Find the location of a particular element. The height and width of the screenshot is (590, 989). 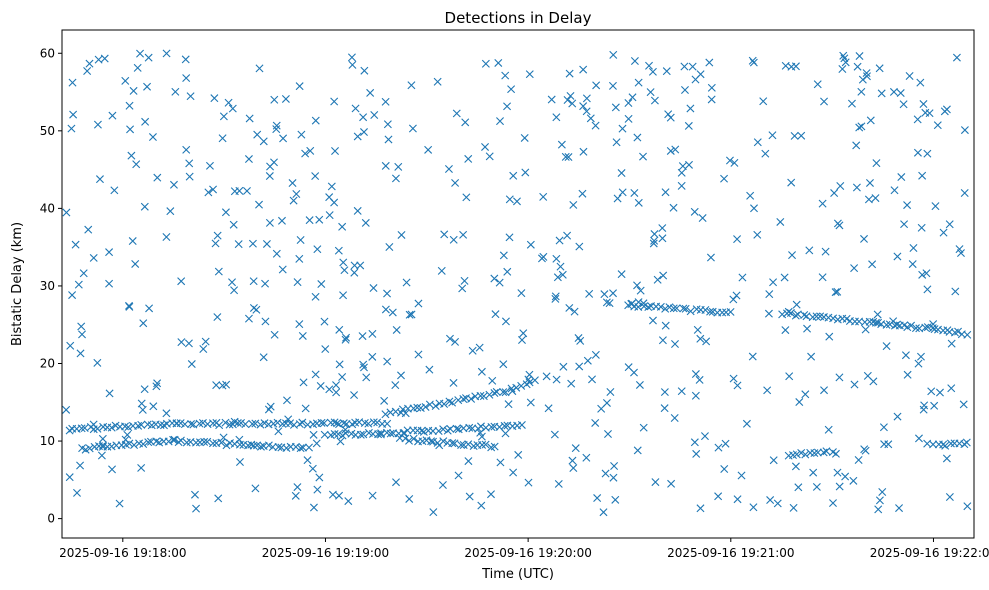

x-tick-label: 2025-09-16 19:21:00 is located at coordinates (730, 553).